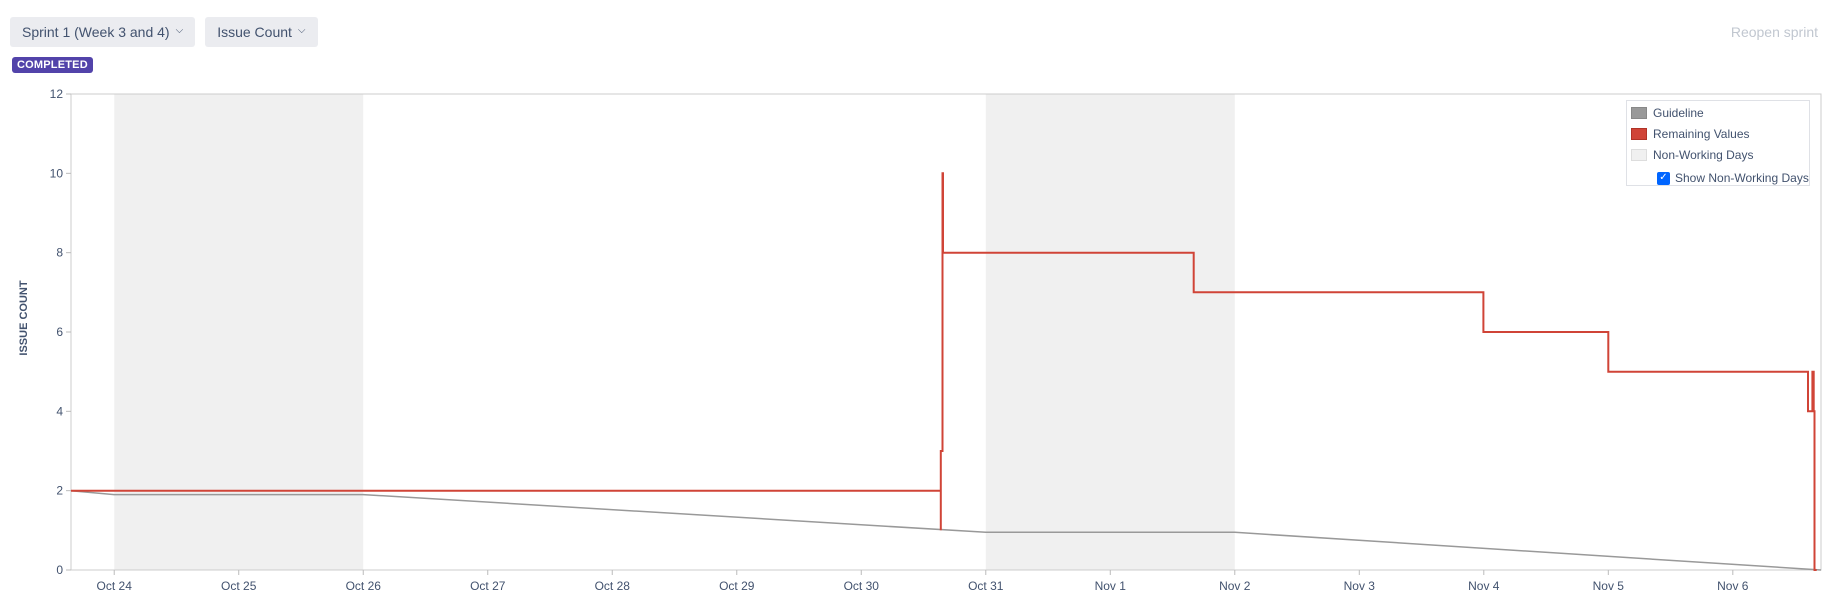  What do you see at coordinates (57, 173) in the screenshot?
I see `y-tick-label: 10` at bounding box center [57, 173].